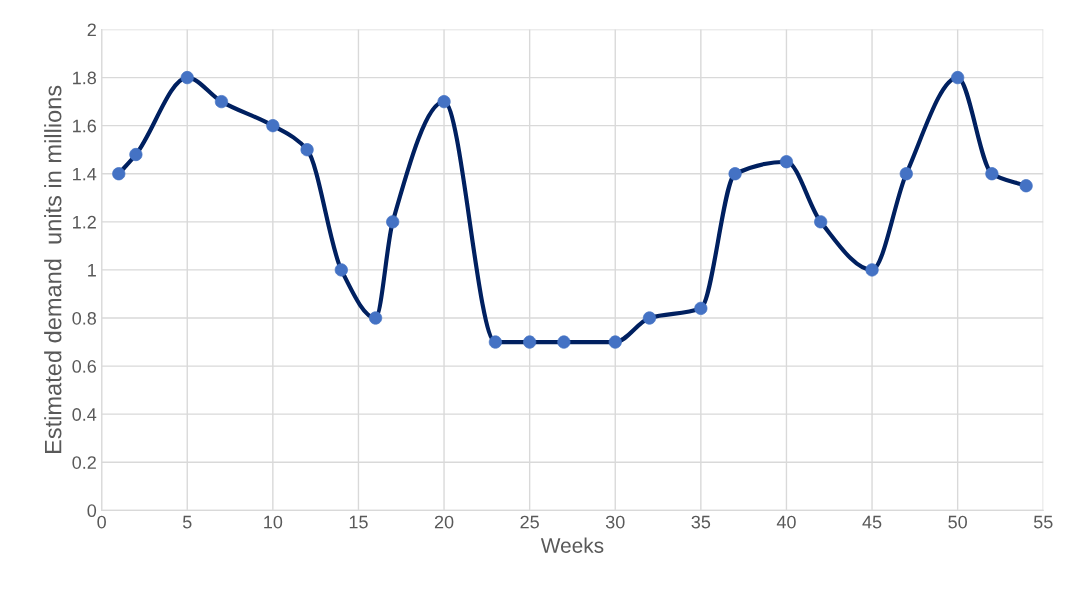 The height and width of the screenshot is (590, 1070). What do you see at coordinates (786, 522) in the screenshot?
I see `x-tick-label: 40` at bounding box center [786, 522].